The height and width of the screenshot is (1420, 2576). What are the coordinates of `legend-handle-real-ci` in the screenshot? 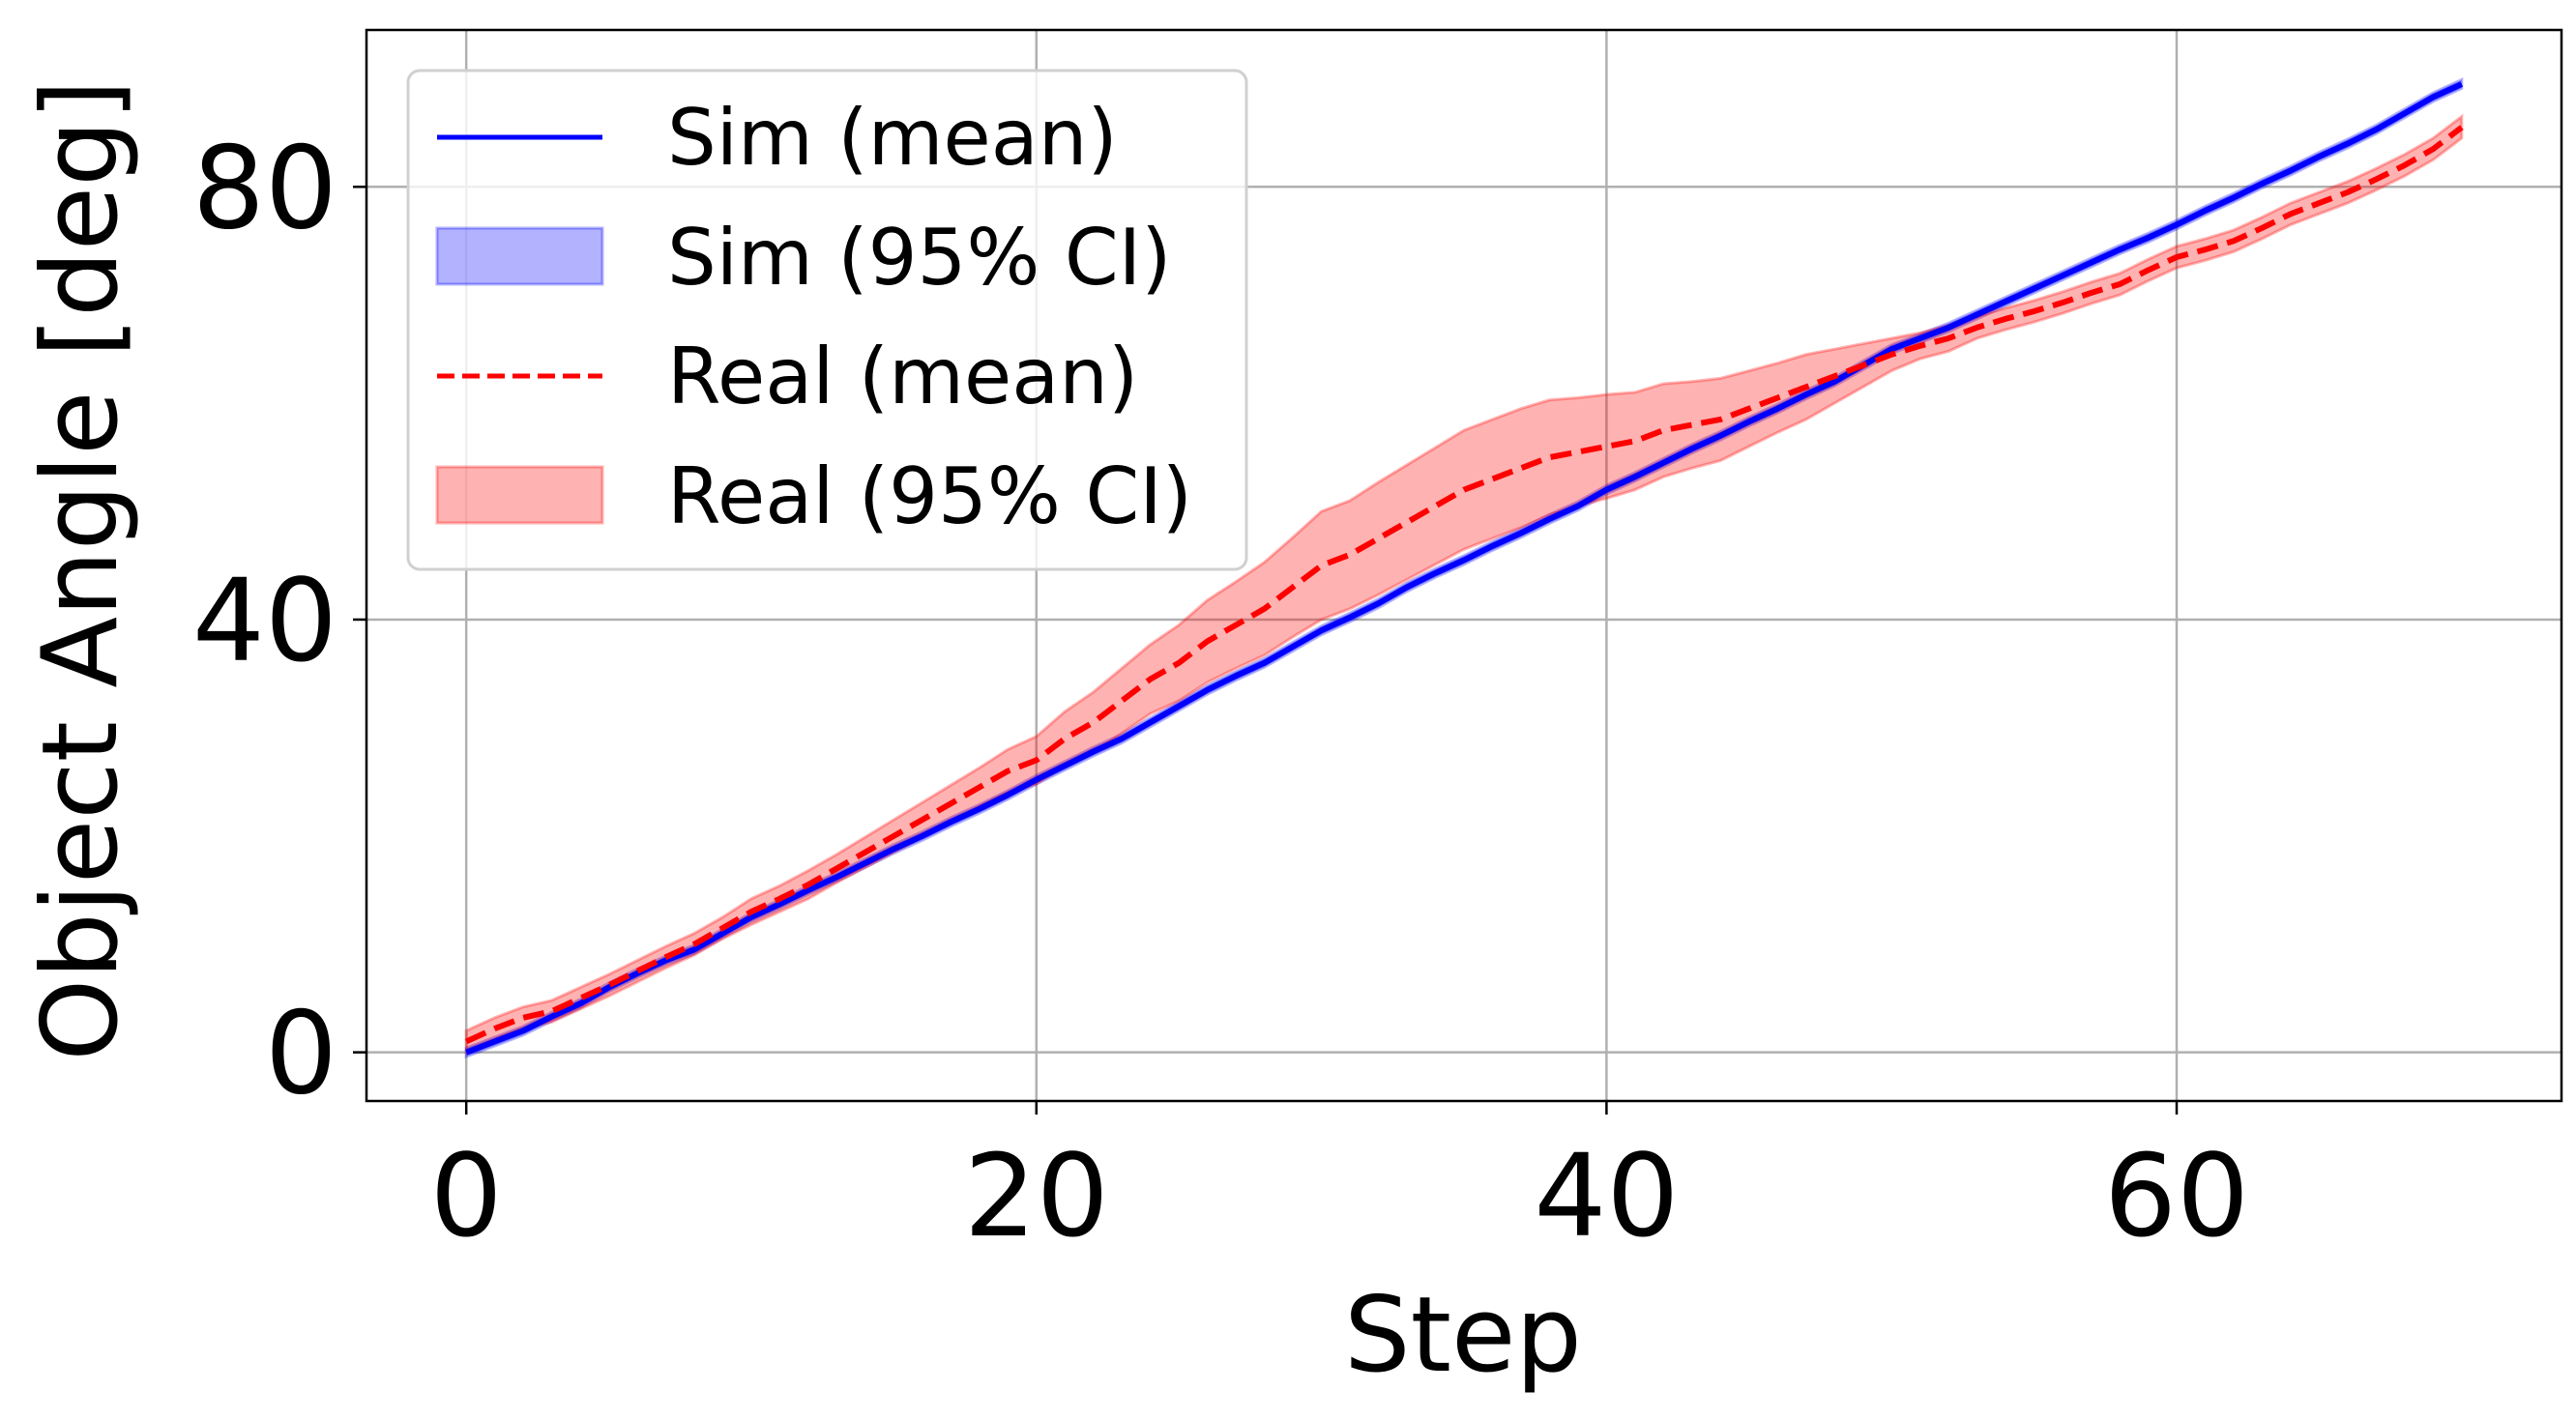 It's located at (519, 495).